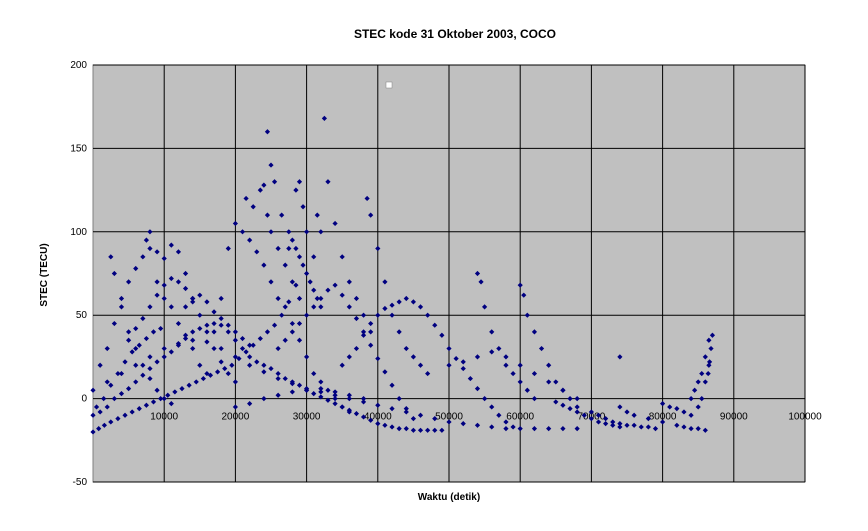 The image size is (868, 531). I want to click on y-tick-label: -50, so click(80, 482).